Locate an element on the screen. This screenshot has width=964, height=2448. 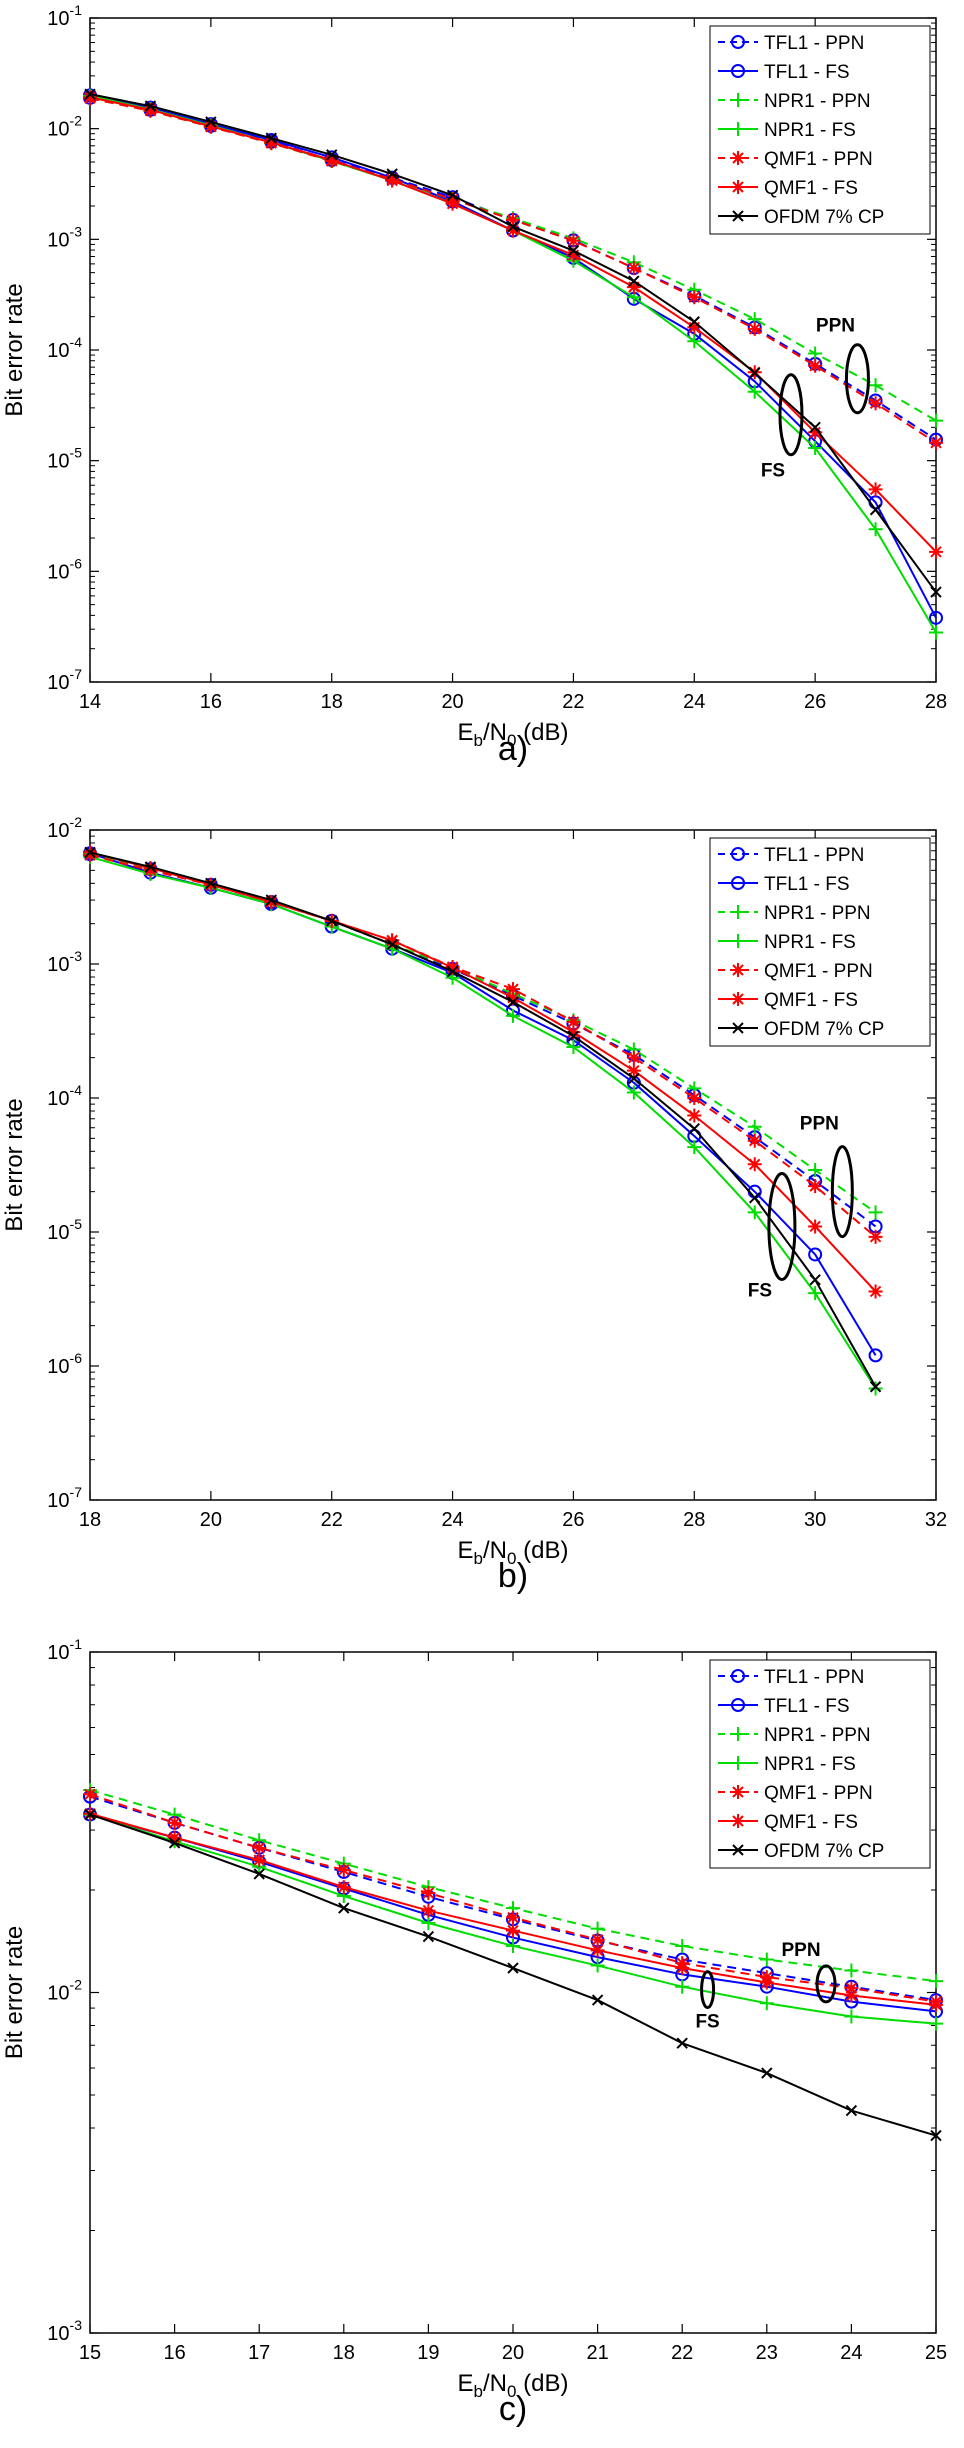
y-axis-label: Bit error rate is located at coordinates (14, 1992).